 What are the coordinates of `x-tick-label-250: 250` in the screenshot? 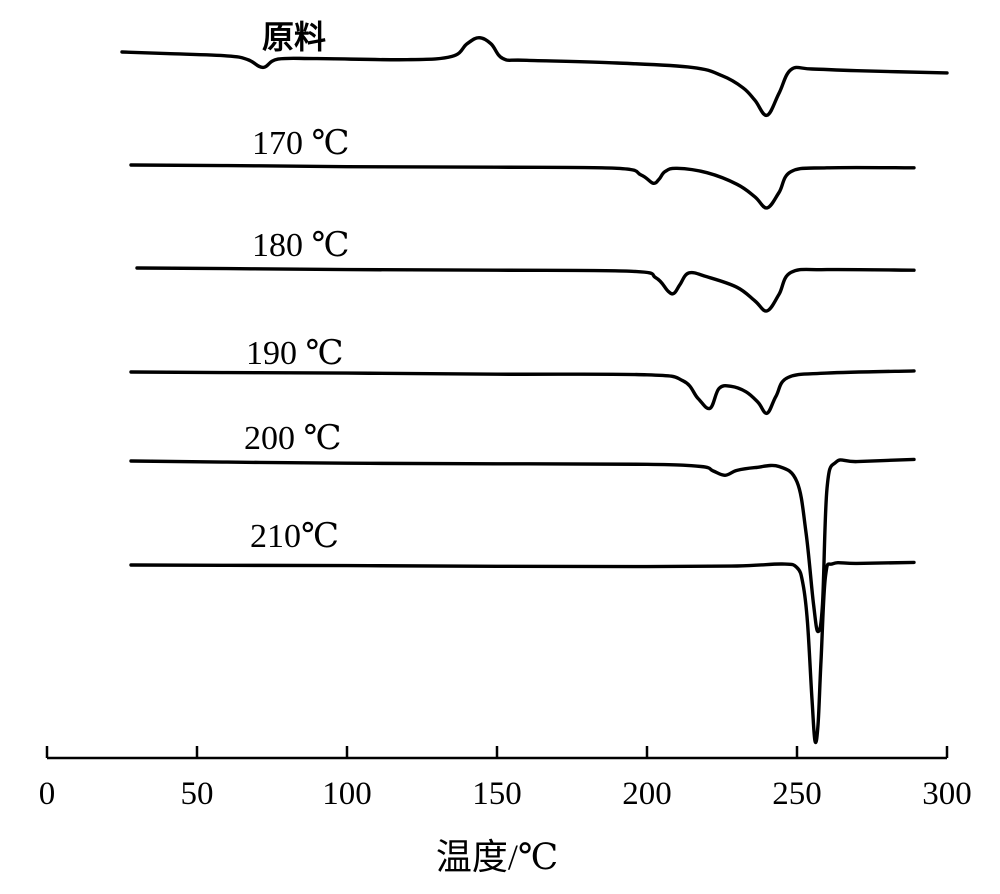 It's located at (797, 794).